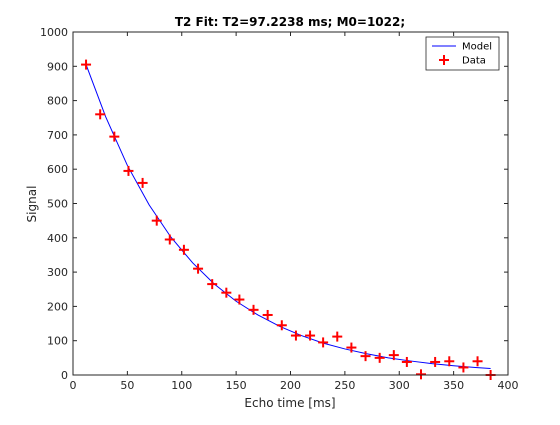 This screenshot has width=560, height=425. I want to click on y-axis-label: Signal, so click(32, 204).